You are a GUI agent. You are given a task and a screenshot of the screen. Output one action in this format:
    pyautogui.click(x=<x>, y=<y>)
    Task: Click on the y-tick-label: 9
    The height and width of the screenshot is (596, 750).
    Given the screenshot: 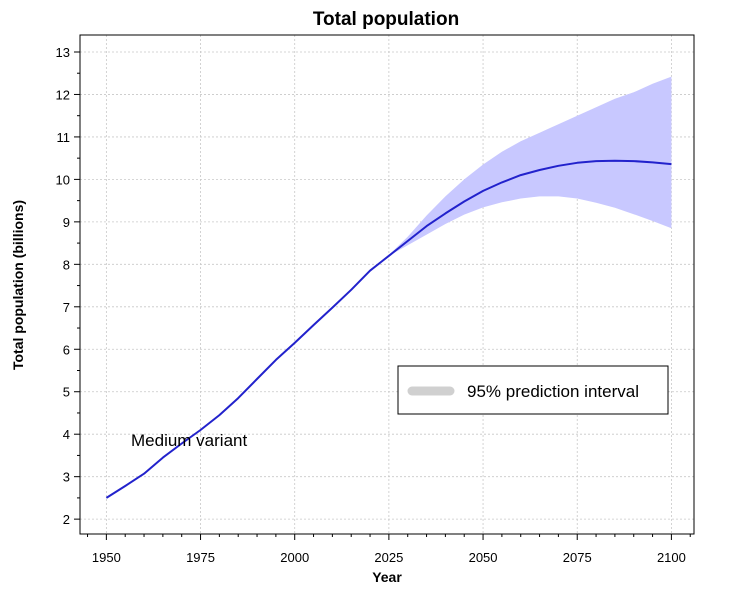 What is the action you would take?
    pyautogui.click(x=66, y=222)
    